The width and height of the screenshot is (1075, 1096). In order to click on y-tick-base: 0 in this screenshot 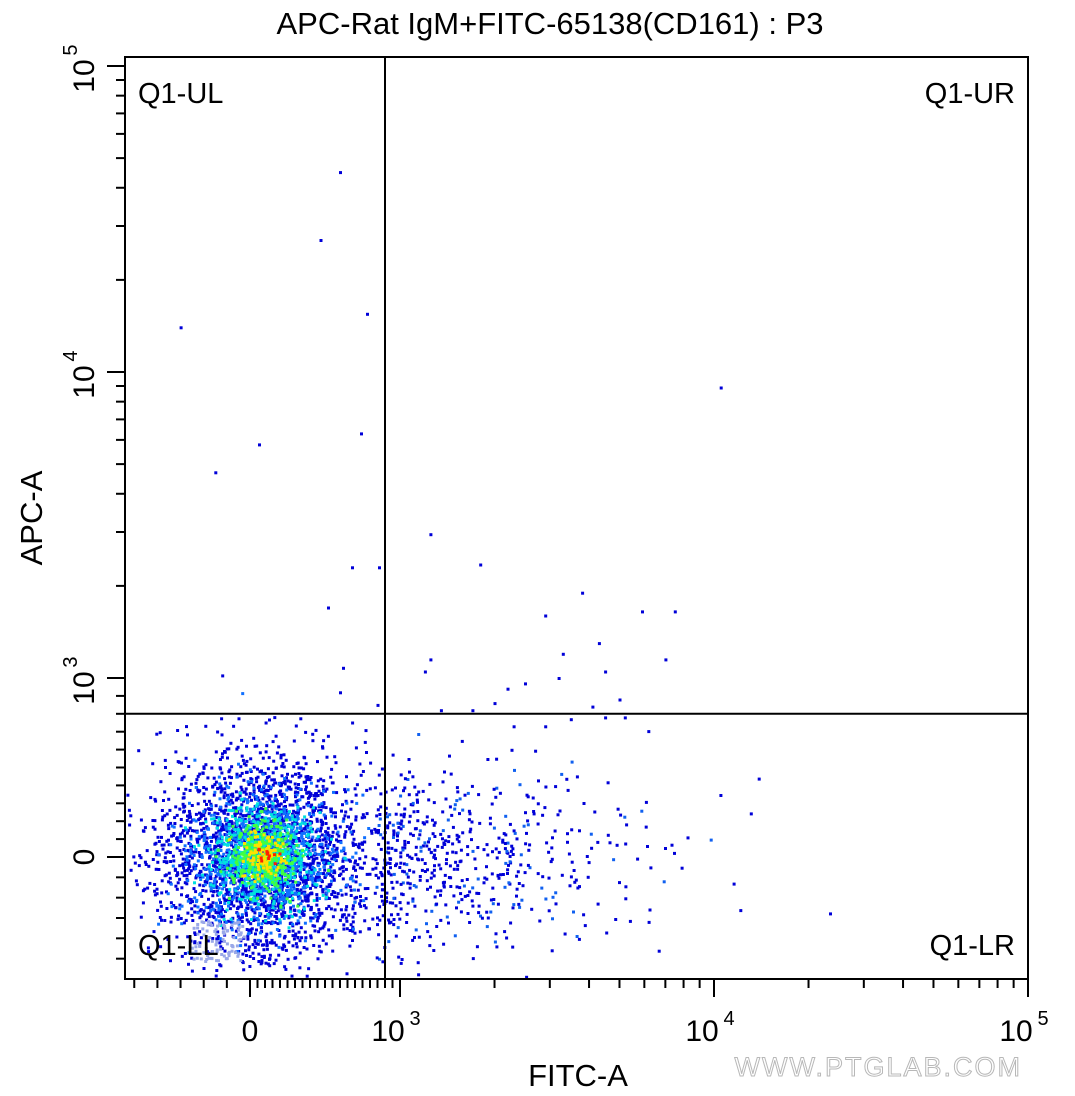, I will do `click(84, 857)`.